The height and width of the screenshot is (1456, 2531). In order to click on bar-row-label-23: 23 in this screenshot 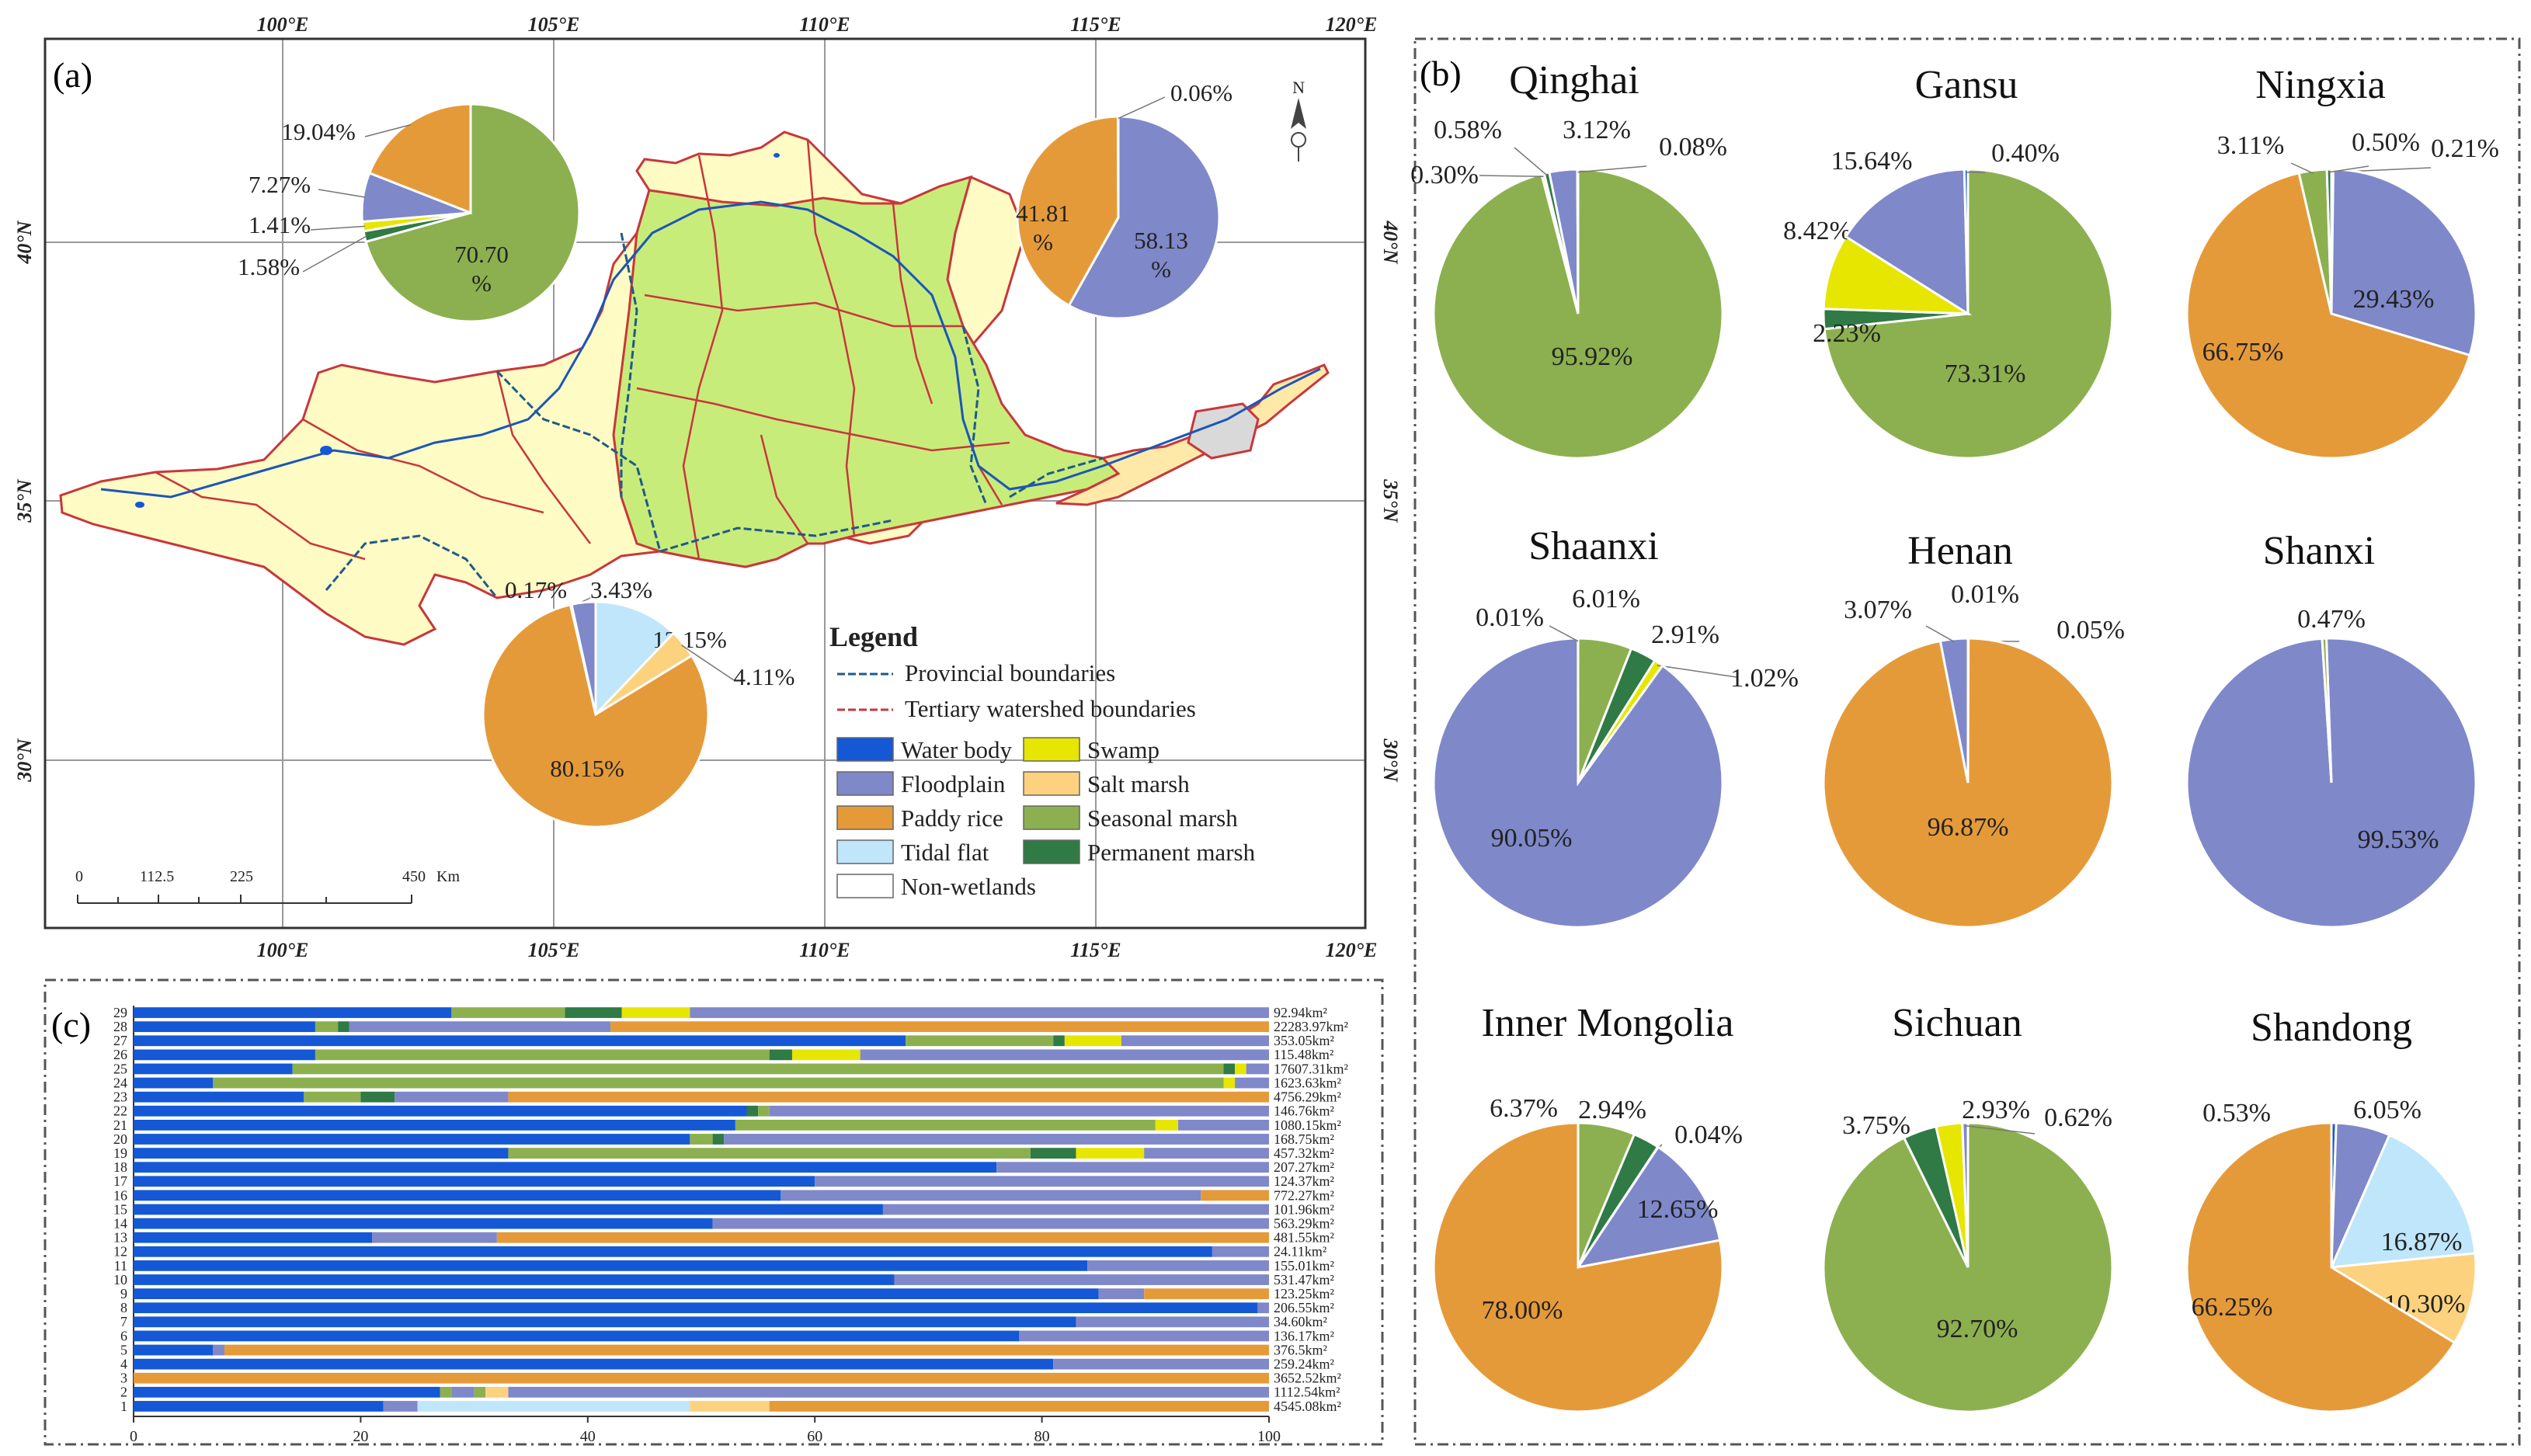, I will do `click(120, 1097)`.